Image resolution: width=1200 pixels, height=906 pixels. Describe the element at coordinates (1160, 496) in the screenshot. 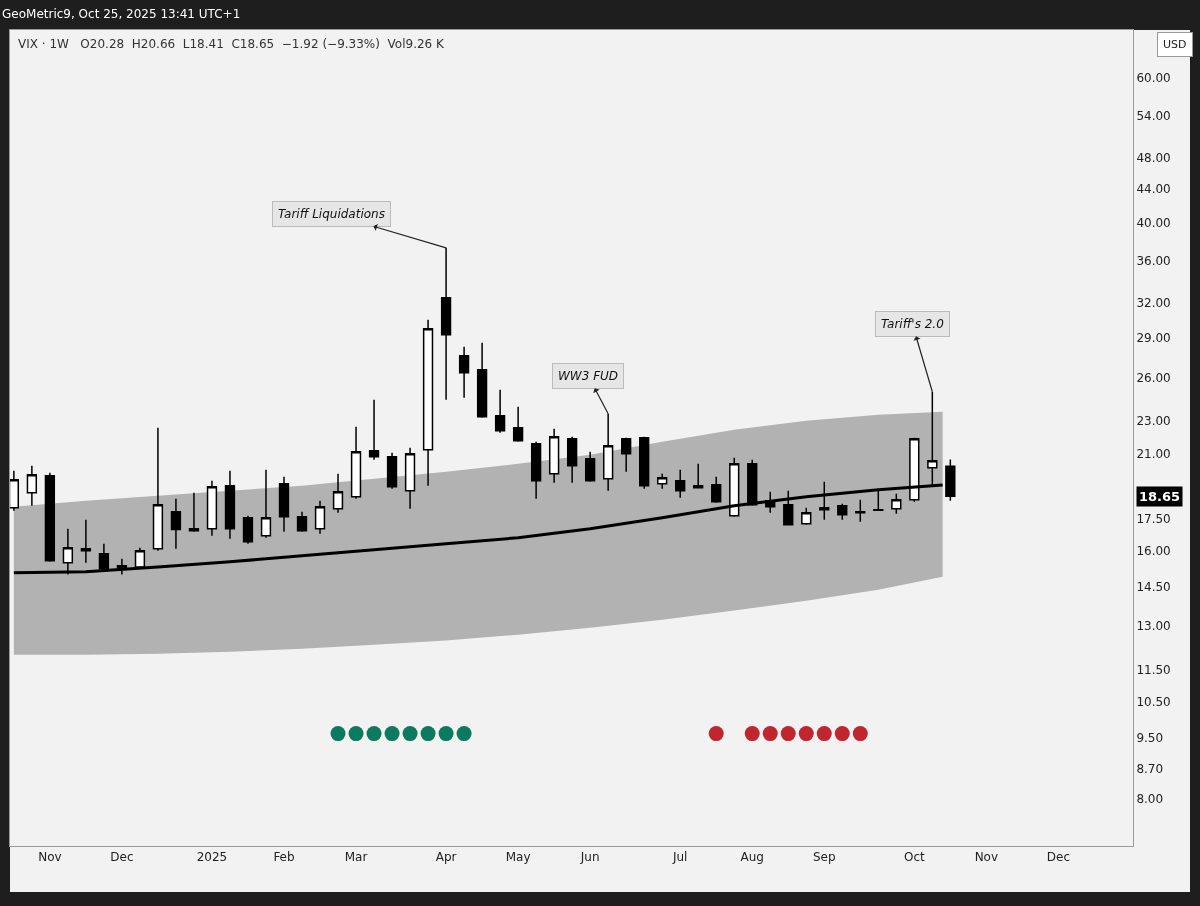

I see `text: 18.65` at that location.